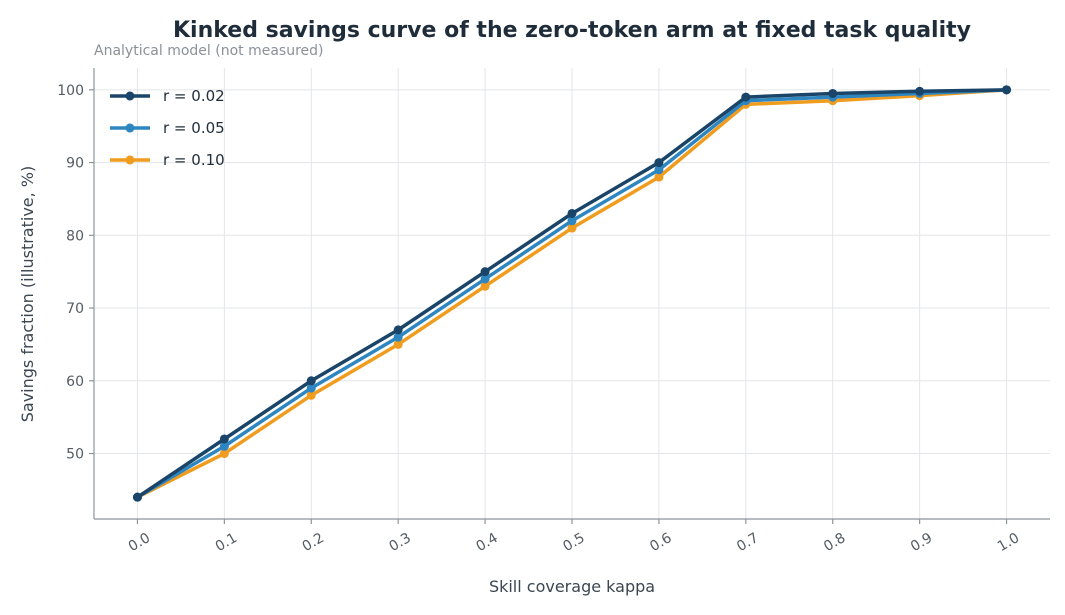 Image resolution: width=1065 pixels, height=615 pixels. Describe the element at coordinates (747, 542) in the screenshot. I see `x-tick-label: 0.7` at that location.